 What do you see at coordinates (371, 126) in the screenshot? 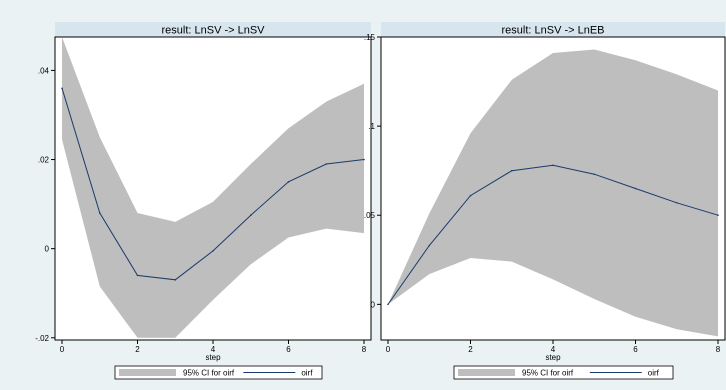
I see `y-tick-label: .1` at bounding box center [371, 126].